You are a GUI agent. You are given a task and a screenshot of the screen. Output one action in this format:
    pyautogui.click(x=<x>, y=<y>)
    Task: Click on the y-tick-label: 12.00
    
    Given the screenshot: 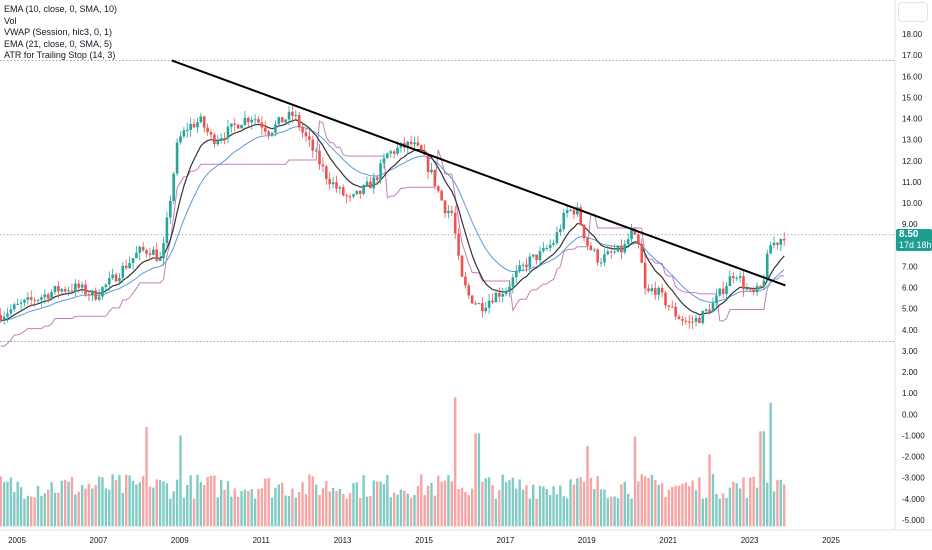 What is the action you would take?
    pyautogui.click(x=912, y=161)
    